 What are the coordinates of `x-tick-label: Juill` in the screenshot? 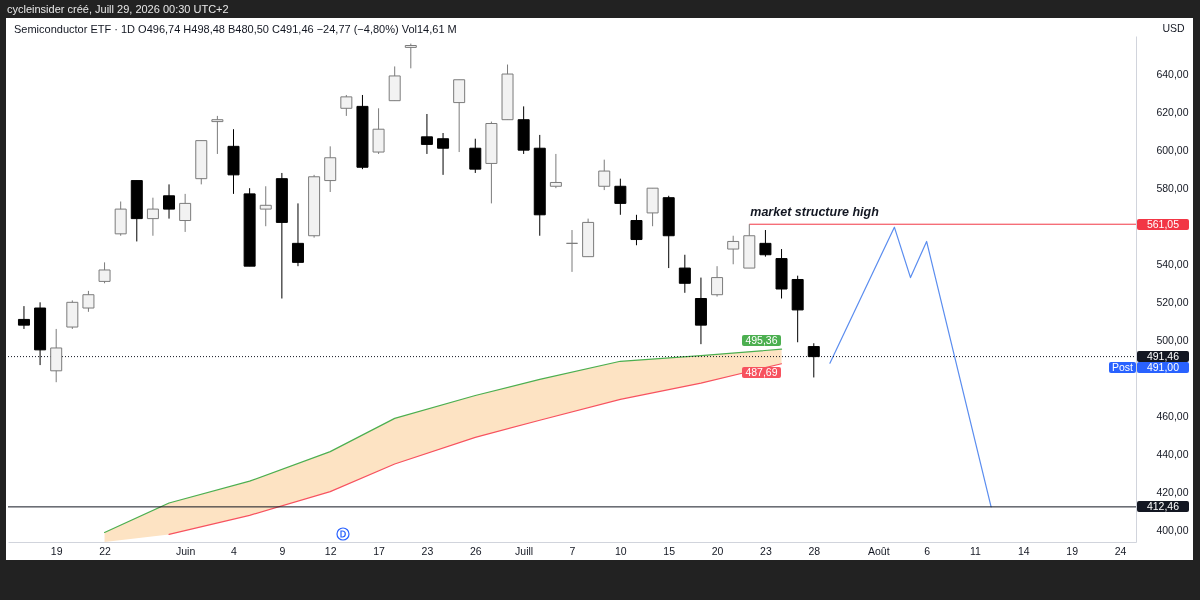 It's located at (524, 550).